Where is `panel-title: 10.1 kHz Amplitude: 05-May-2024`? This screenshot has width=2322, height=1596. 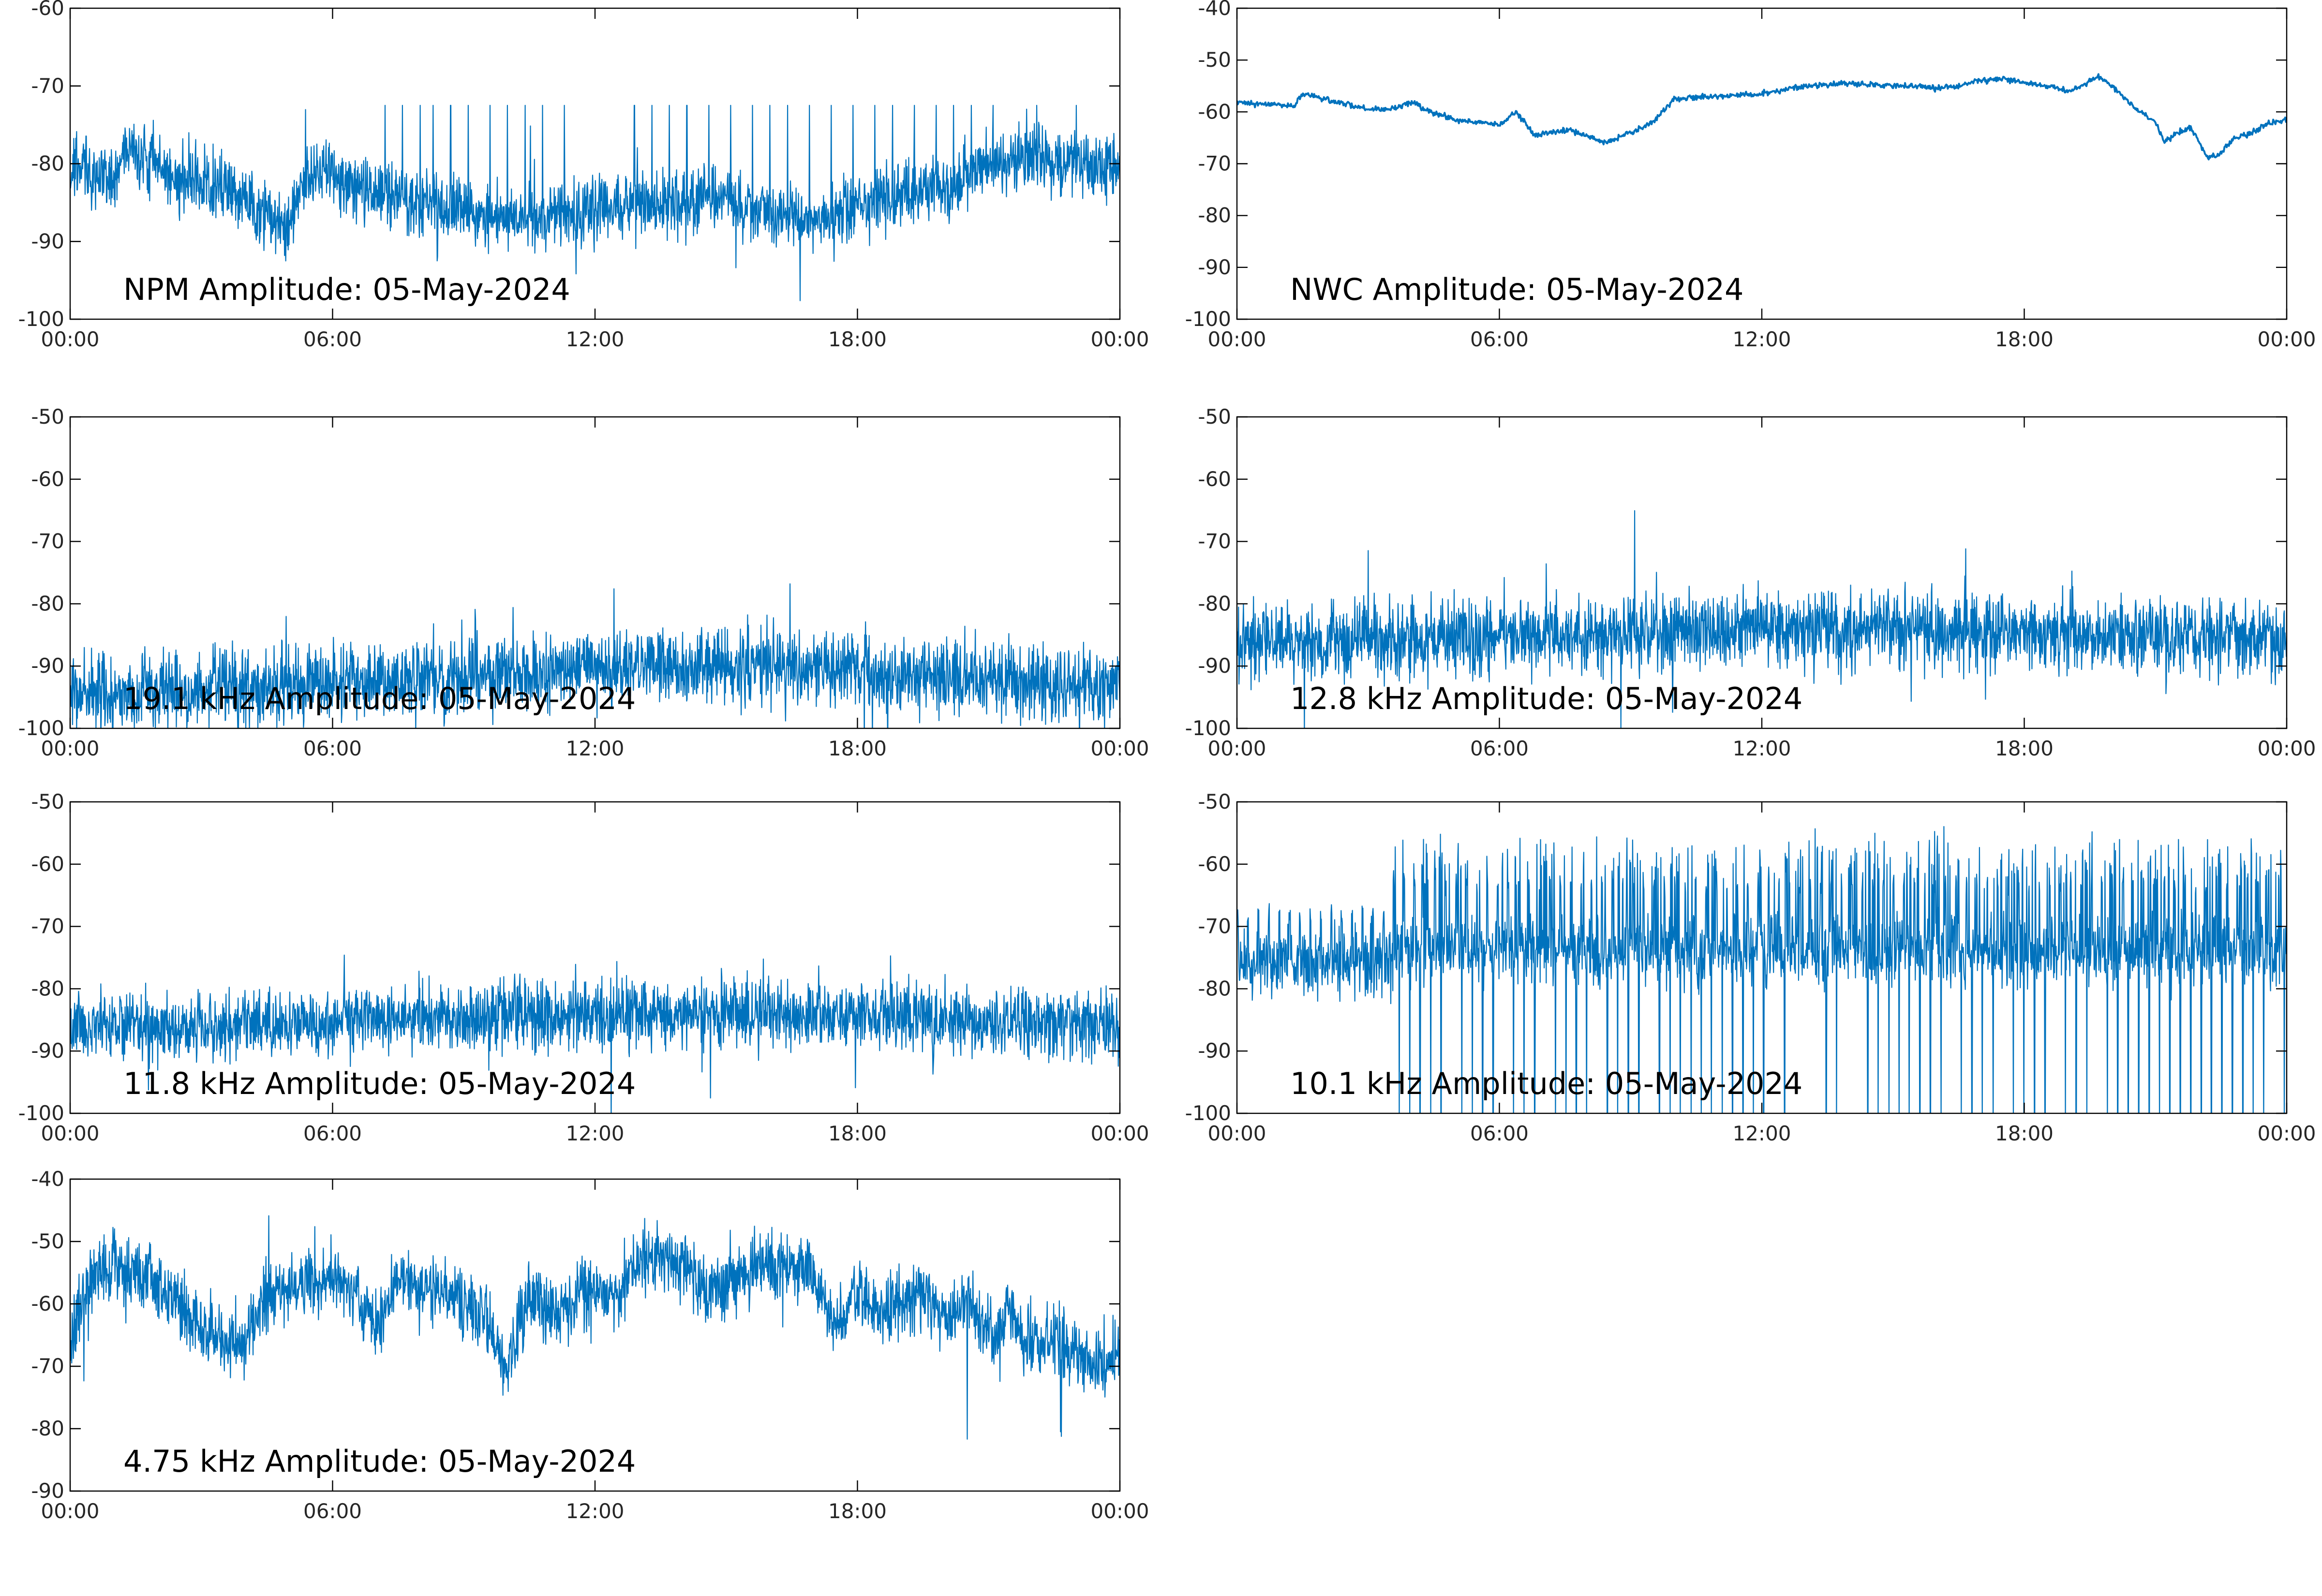
panel-title: 10.1 kHz Amplitude: 05-May-2024 is located at coordinates (1546, 1083).